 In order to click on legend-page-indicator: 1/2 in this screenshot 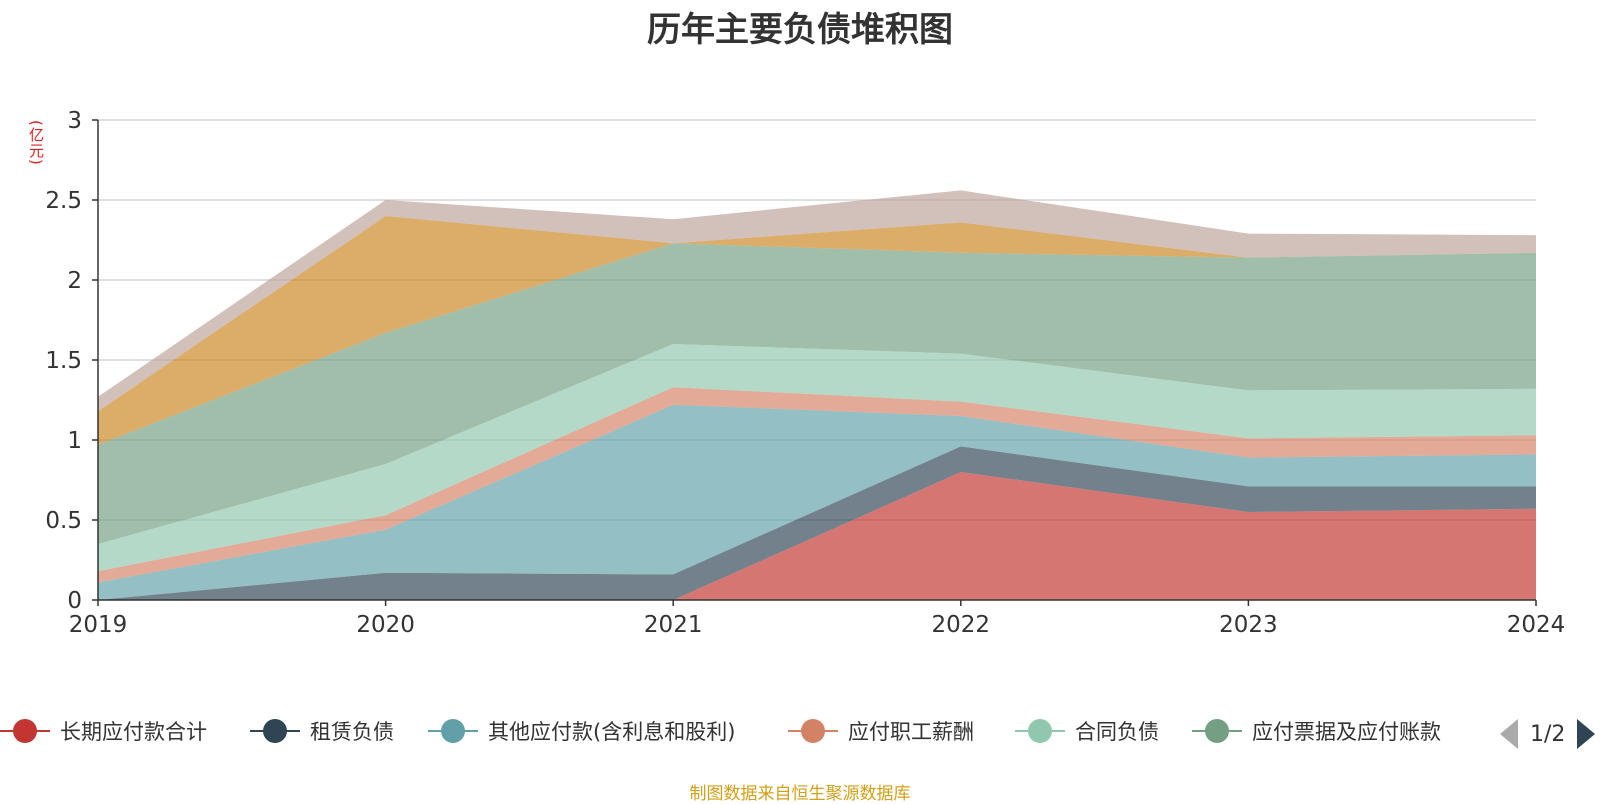, I will do `click(1548, 734)`.